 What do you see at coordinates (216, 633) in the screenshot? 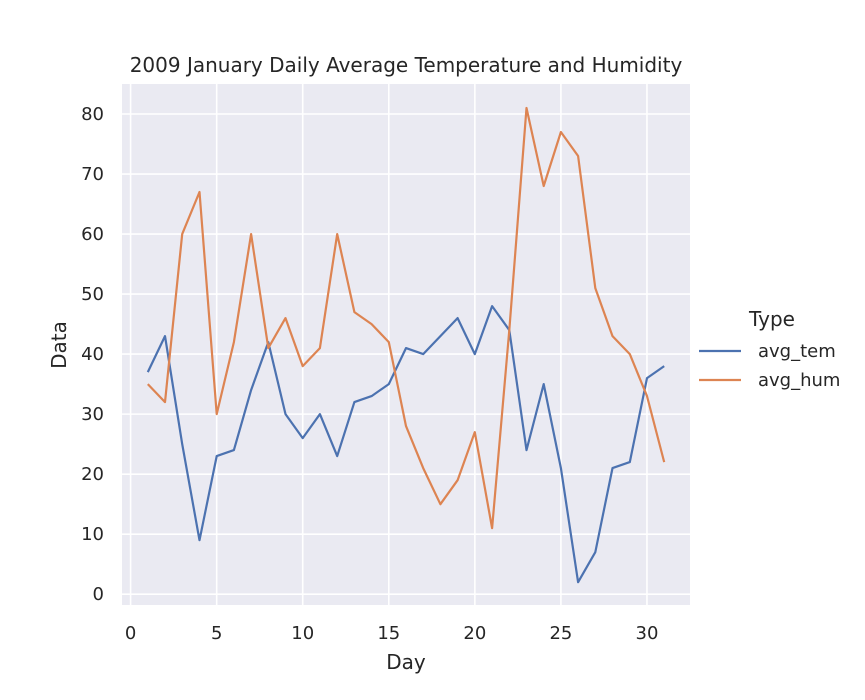
I see `x-tick-label: 5` at bounding box center [216, 633].